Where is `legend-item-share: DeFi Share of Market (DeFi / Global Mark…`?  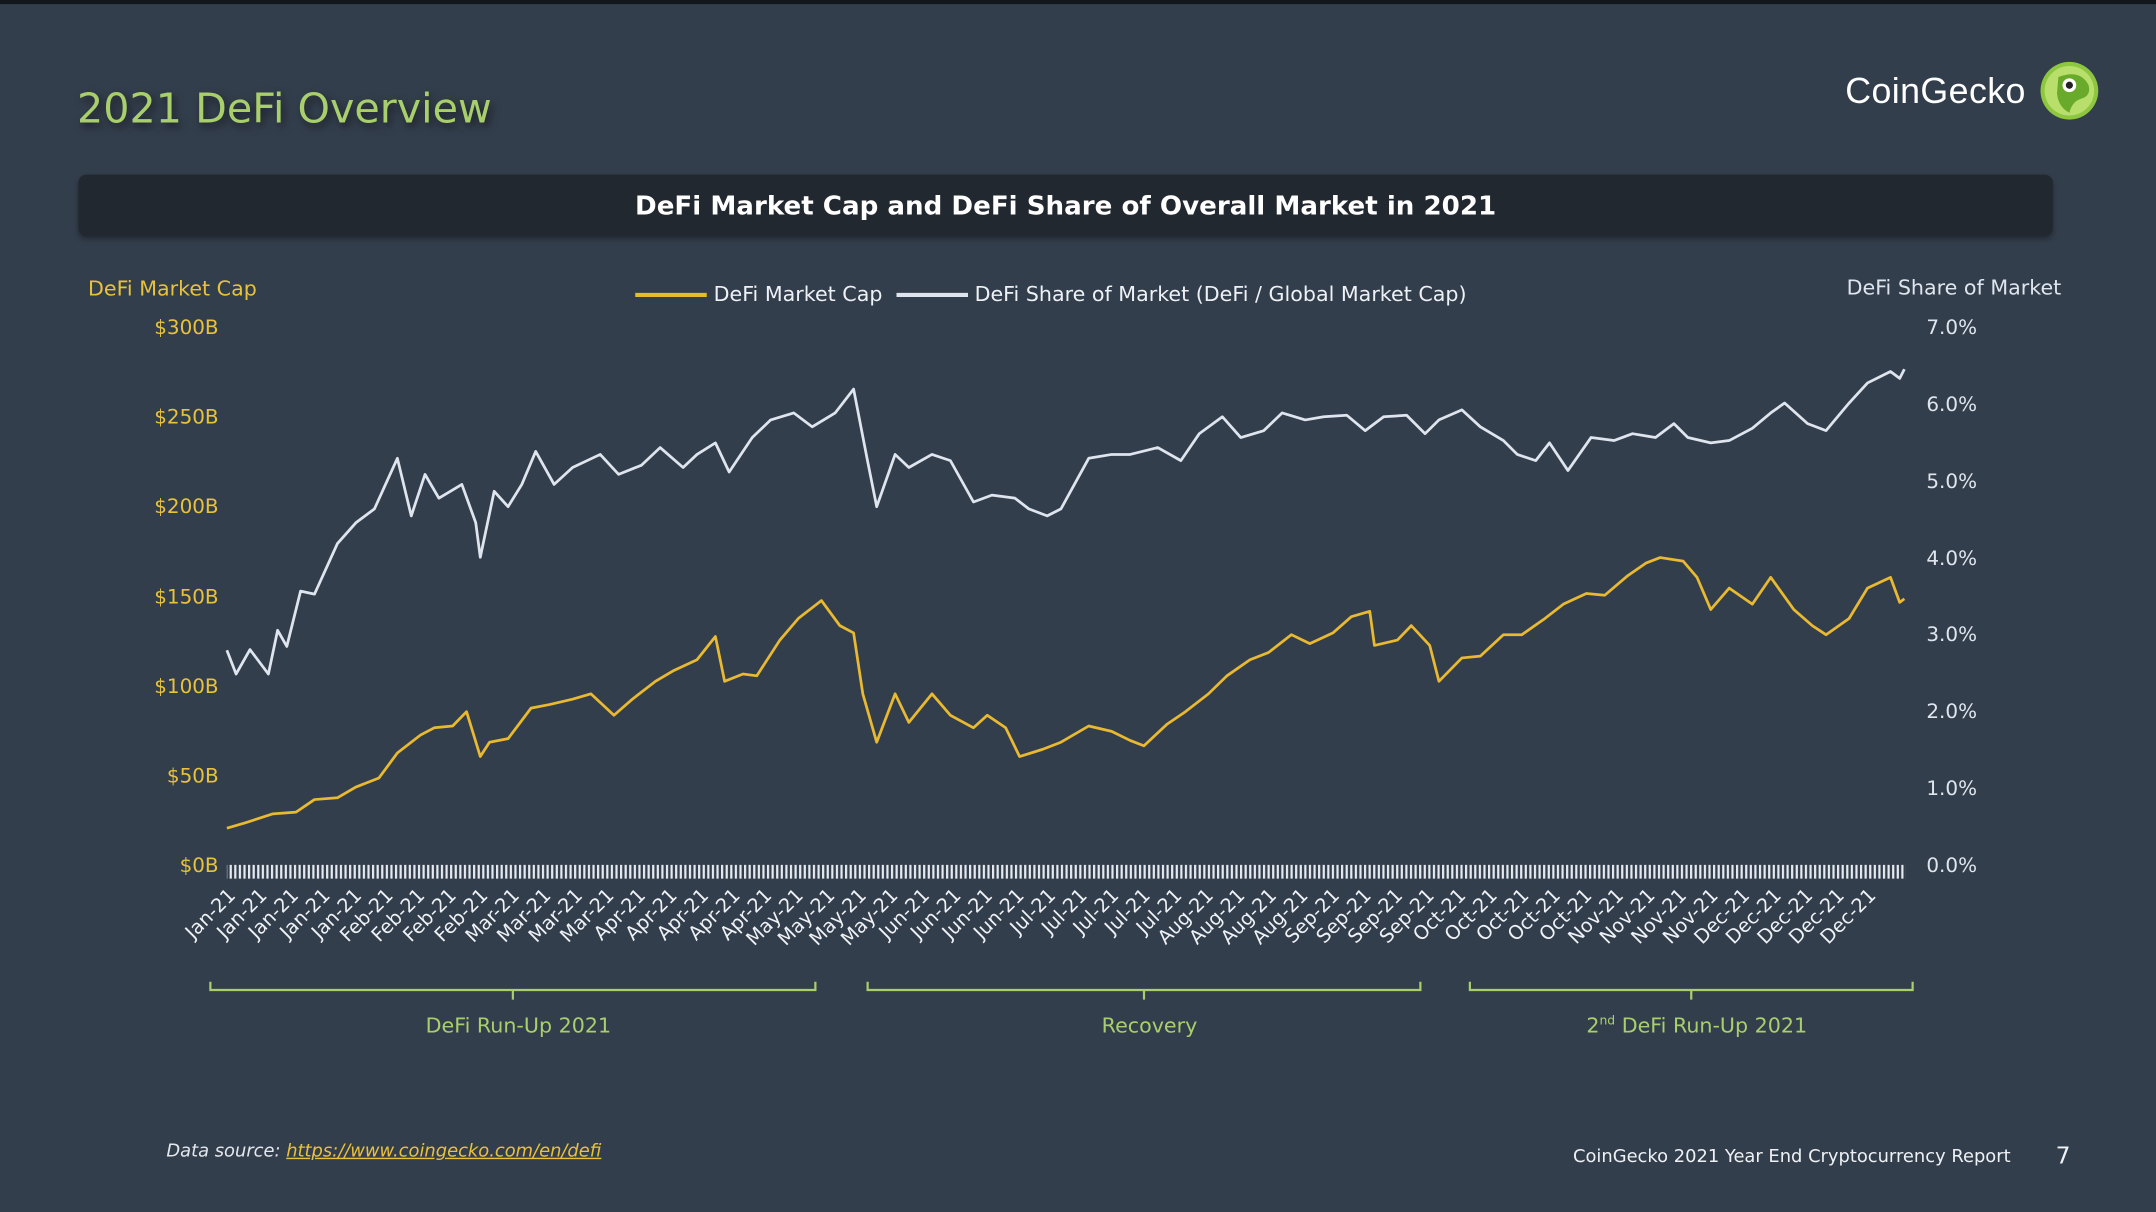
legend-item-share: DeFi Share of Market (DeFi / Global Mark… is located at coordinates (1181, 294).